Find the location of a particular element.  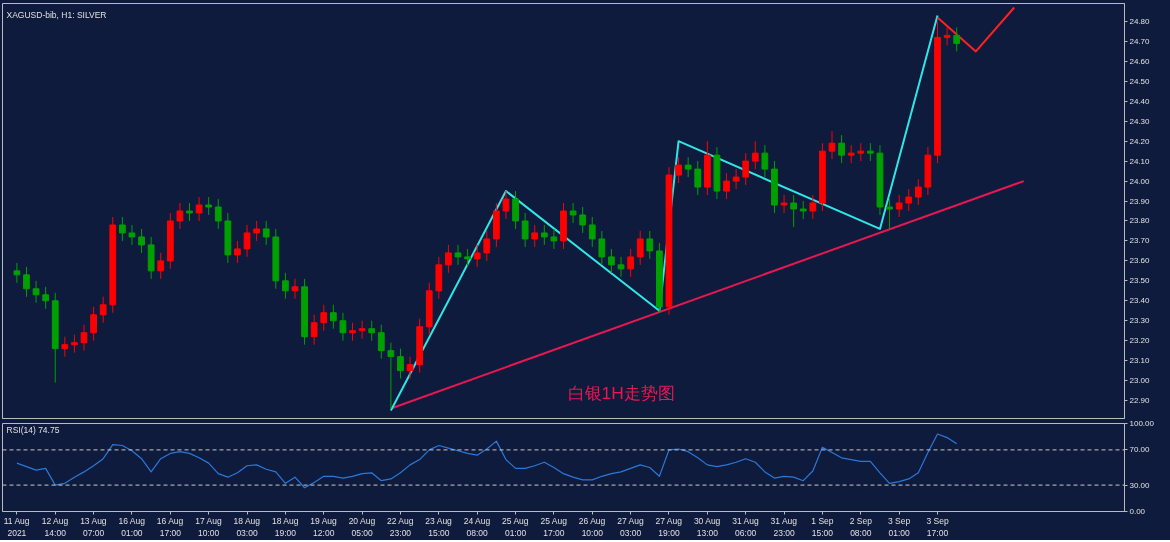

y-tick-label: 23.50 is located at coordinates (1140, 281).